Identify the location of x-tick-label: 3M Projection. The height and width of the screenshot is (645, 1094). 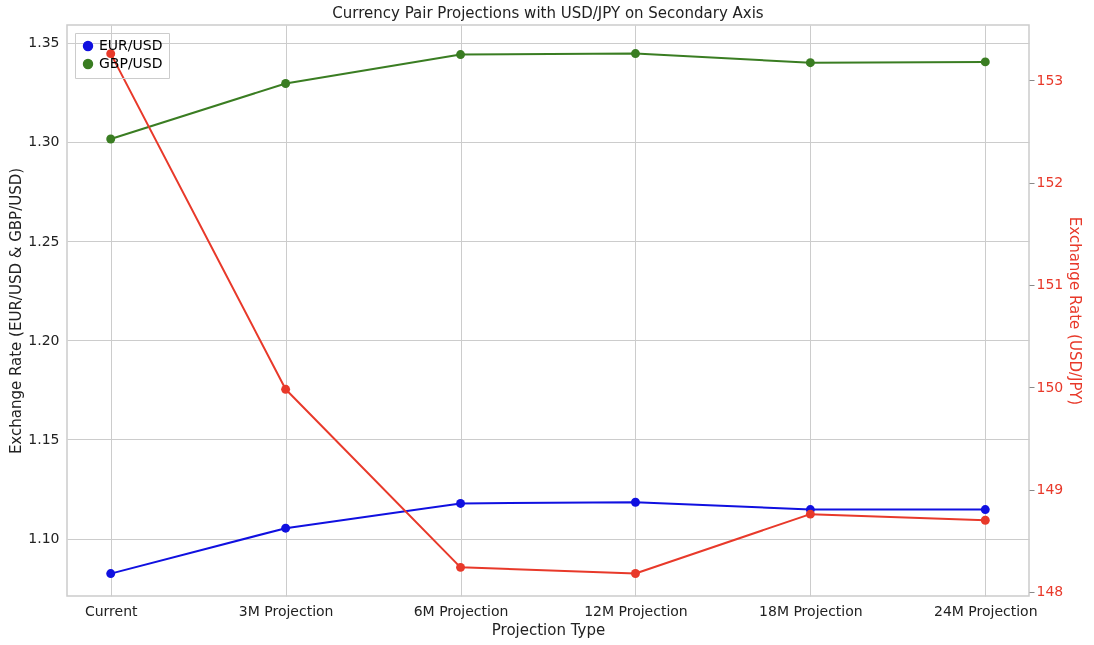
(286, 610).